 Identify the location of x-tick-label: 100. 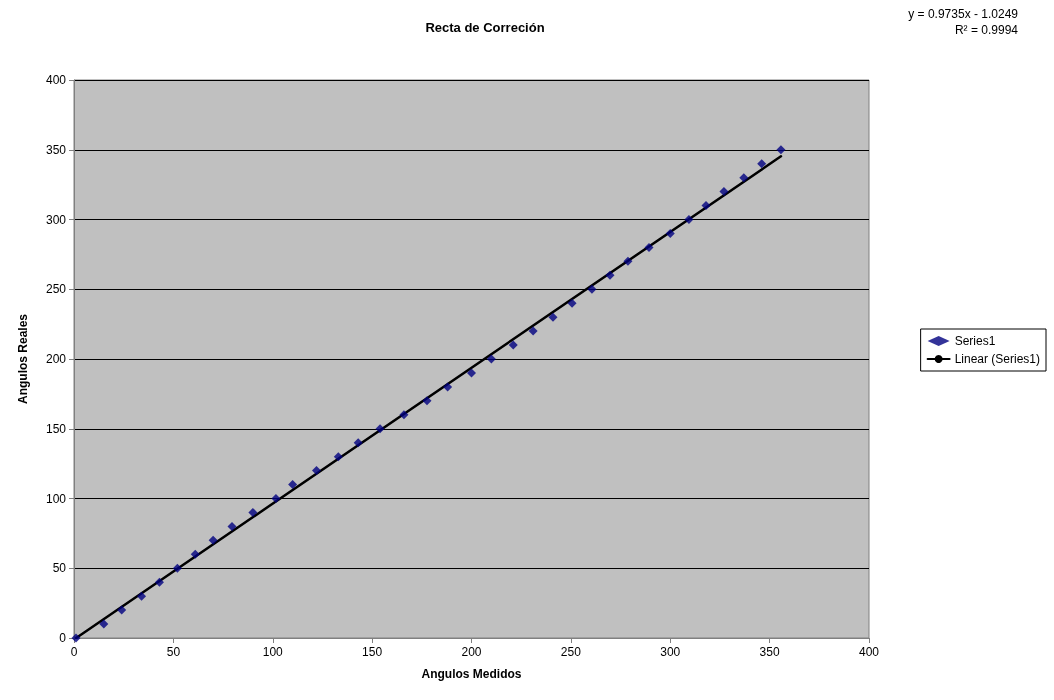
(273, 652).